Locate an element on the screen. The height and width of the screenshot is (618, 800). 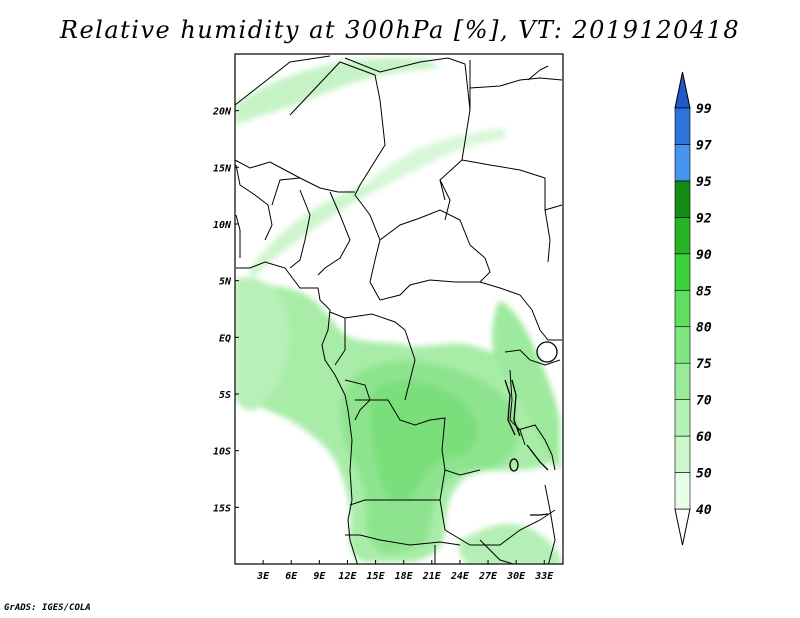
colorbar-label: 60 is located at coordinates (704, 437).